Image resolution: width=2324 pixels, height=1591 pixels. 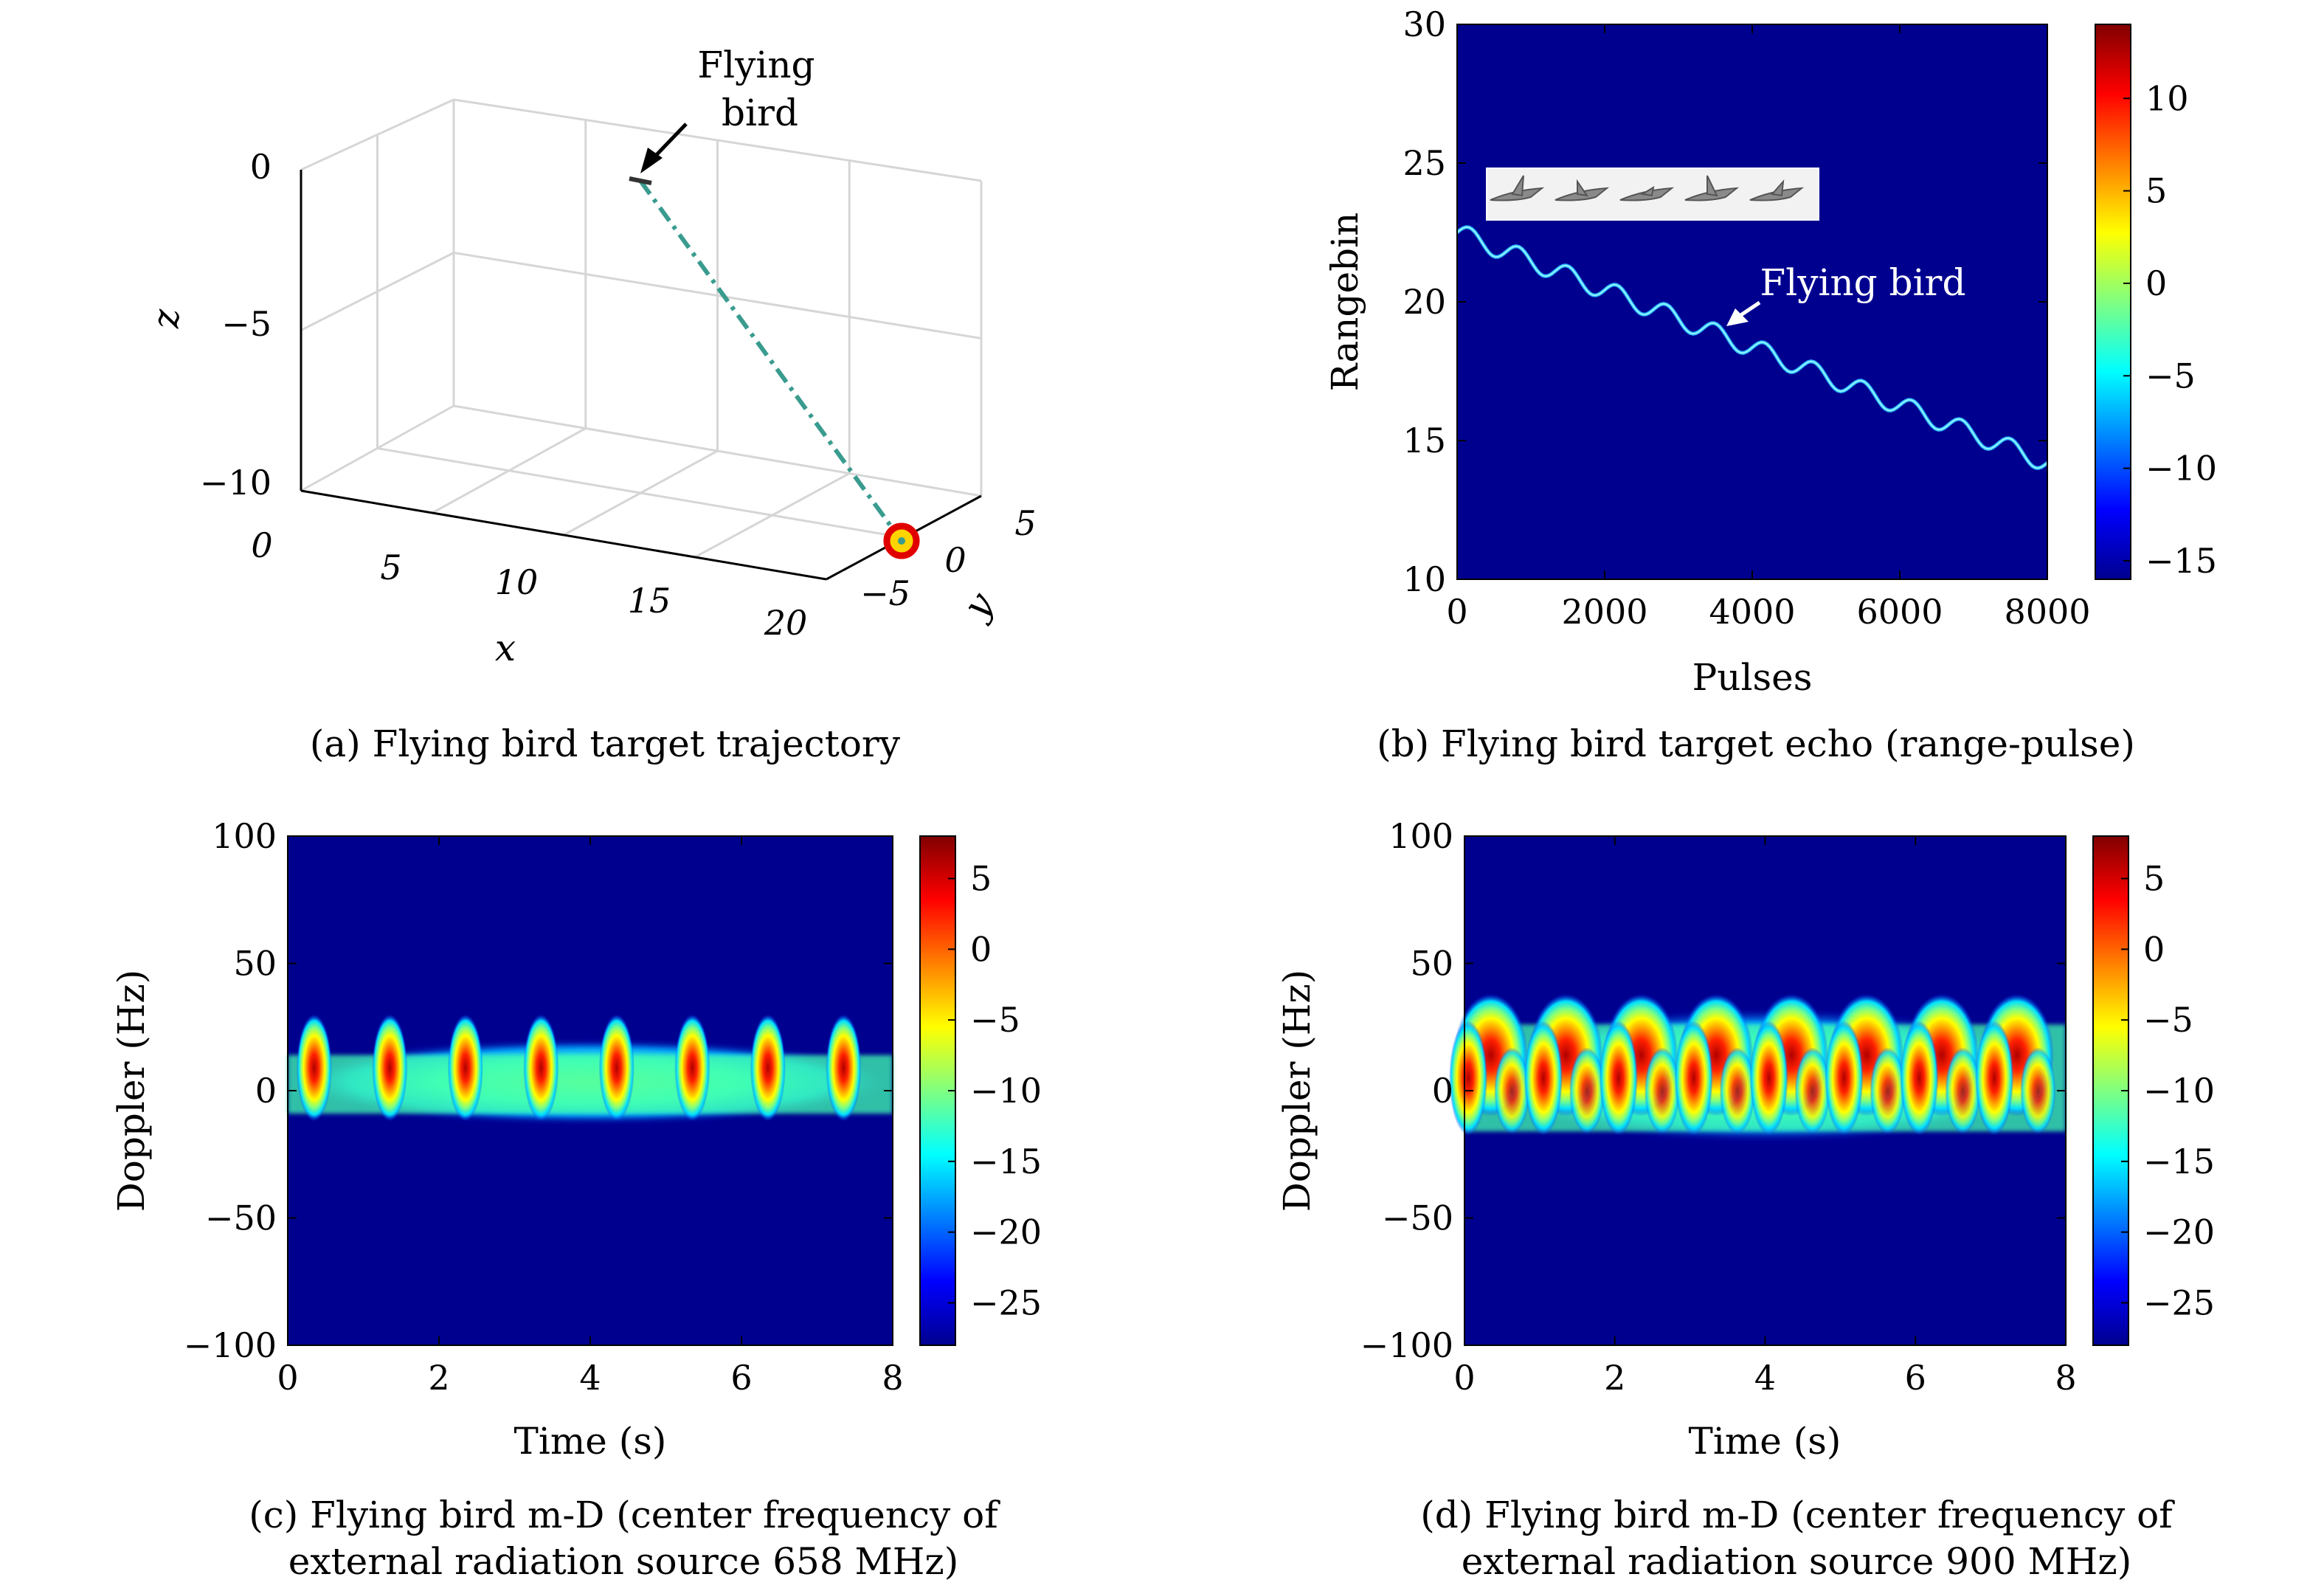 I want to click on a-3d-box, so click(x=641, y=328).